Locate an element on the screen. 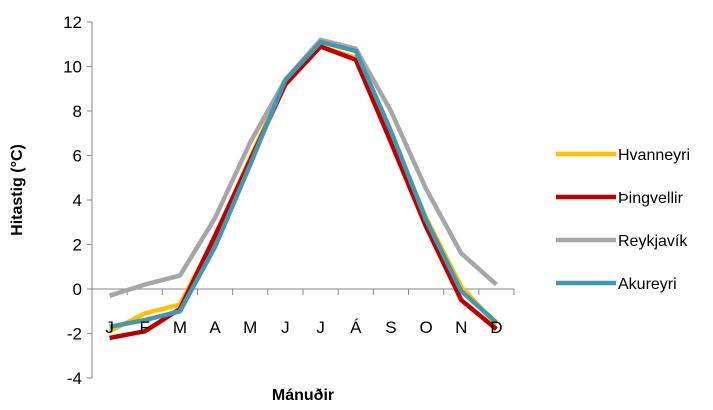 The width and height of the screenshot is (713, 410). legend-label-2: Þingvellir is located at coordinates (651, 198).